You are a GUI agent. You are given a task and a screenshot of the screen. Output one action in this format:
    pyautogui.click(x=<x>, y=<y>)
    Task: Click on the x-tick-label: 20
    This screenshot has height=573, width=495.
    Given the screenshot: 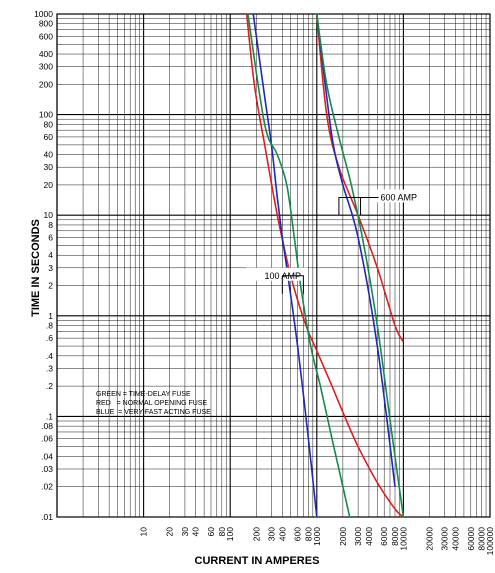 What is the action you would take?
    pyautogui.click(x=170, y=532)
    